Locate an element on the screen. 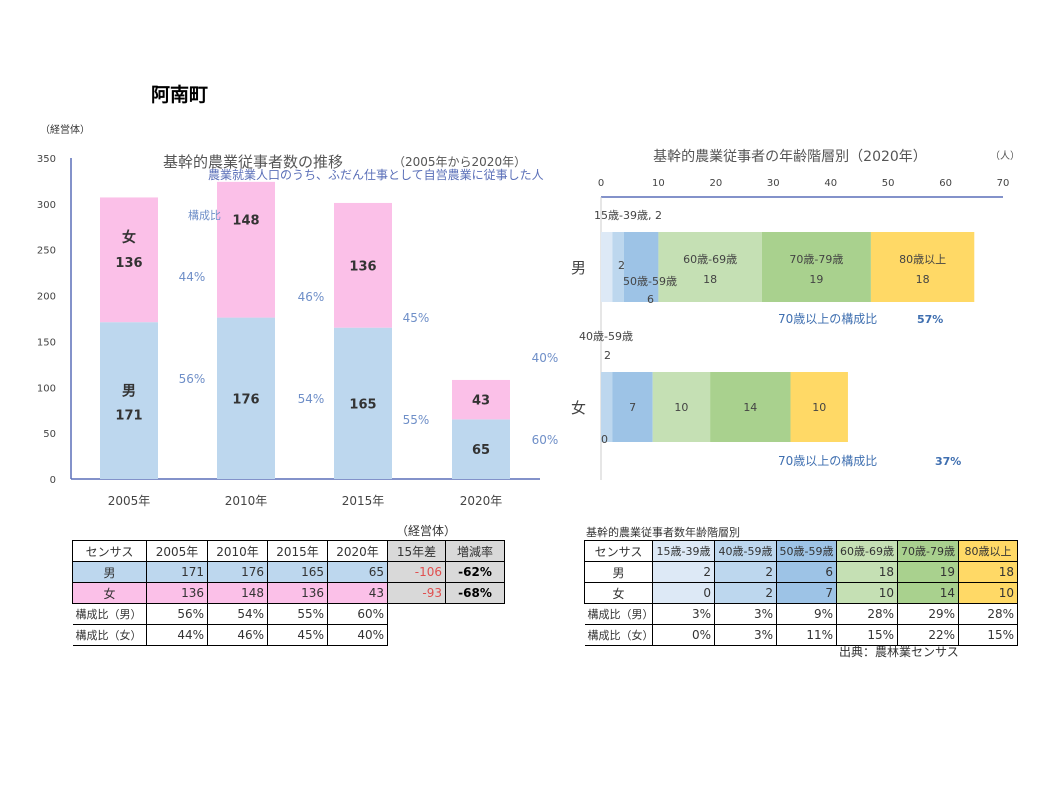 The width and height of the screenshot is (1059, 794). x-tick-label: 2005年 is located at coordinates (129, 501).